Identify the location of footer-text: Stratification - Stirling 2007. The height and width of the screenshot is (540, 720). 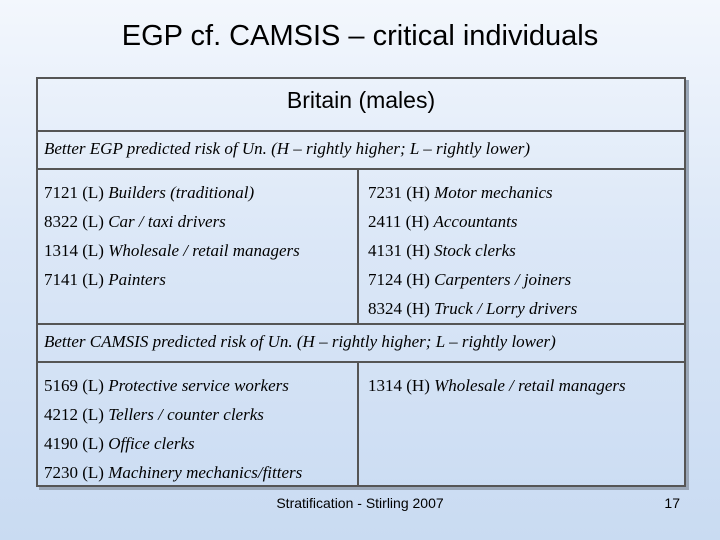
(360, 503).